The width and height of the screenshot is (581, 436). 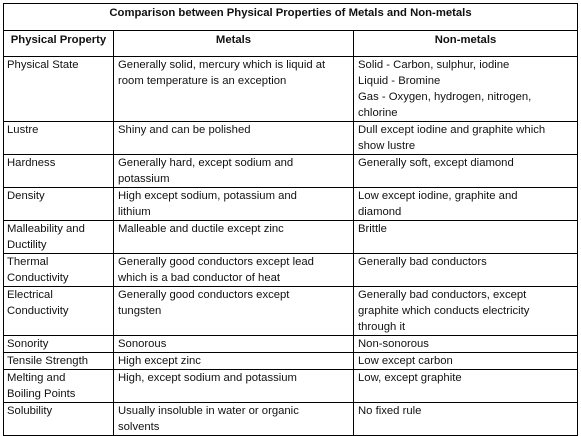 What do you see at coordinates (465, 419) in the screenshot?
I see `nonmetals-cell: No fixed rule` at bounding box center [465, 419].